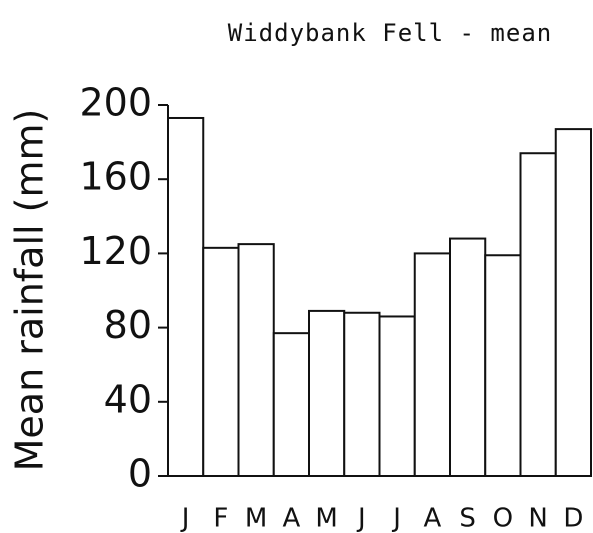  What do you see at coordinates (115, 251) in the screenshot?
I see `y-tick-label: 120` at bounding box center [115, 251].